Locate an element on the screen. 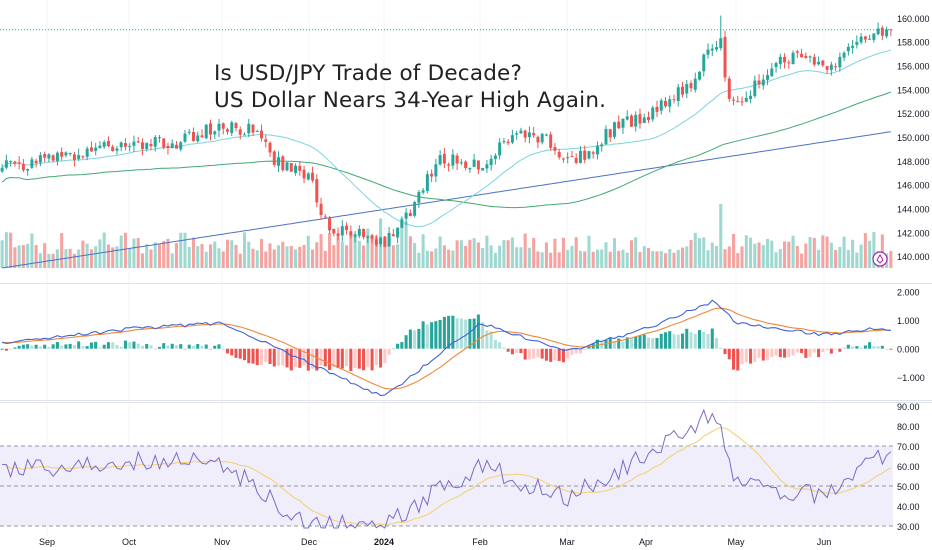 This screenshot has height=550, width=932. rsi-tick-label: 50.00 is located at coordinates (908, 487).